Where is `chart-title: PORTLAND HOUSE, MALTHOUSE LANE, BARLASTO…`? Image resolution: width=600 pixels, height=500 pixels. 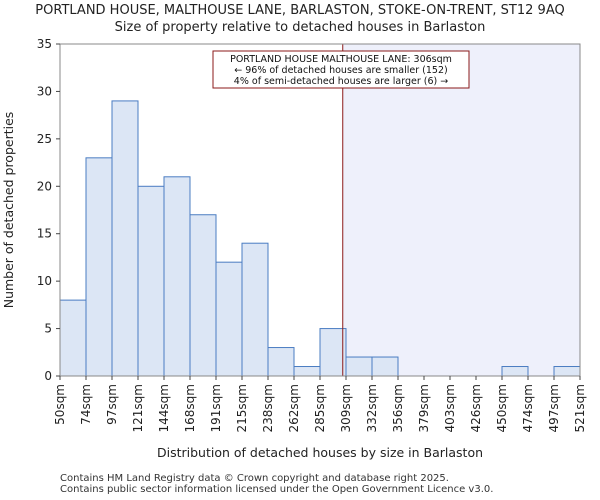 chart-title: PORTLAND HOUSE, MALTHOUSE LANE, BARLASTO… is located at coordinates (300, 10).